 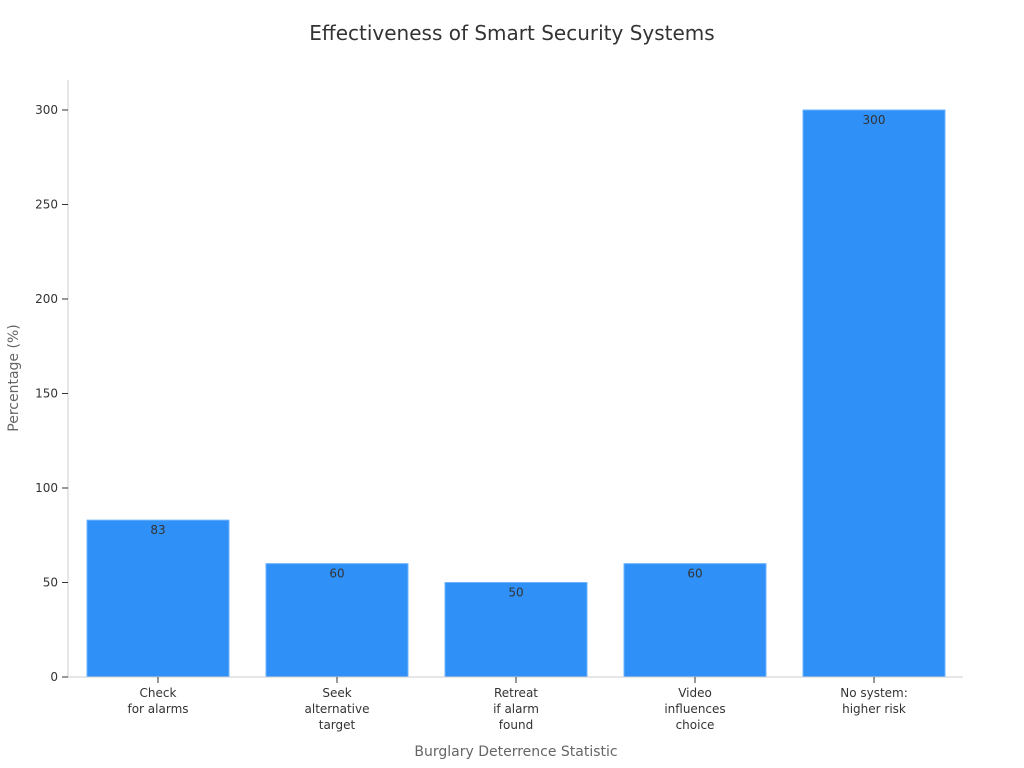 What do you see at coordinates (874, 120) in the screenshot?
I see `data-label: 300` at bounding box center [874, 120].